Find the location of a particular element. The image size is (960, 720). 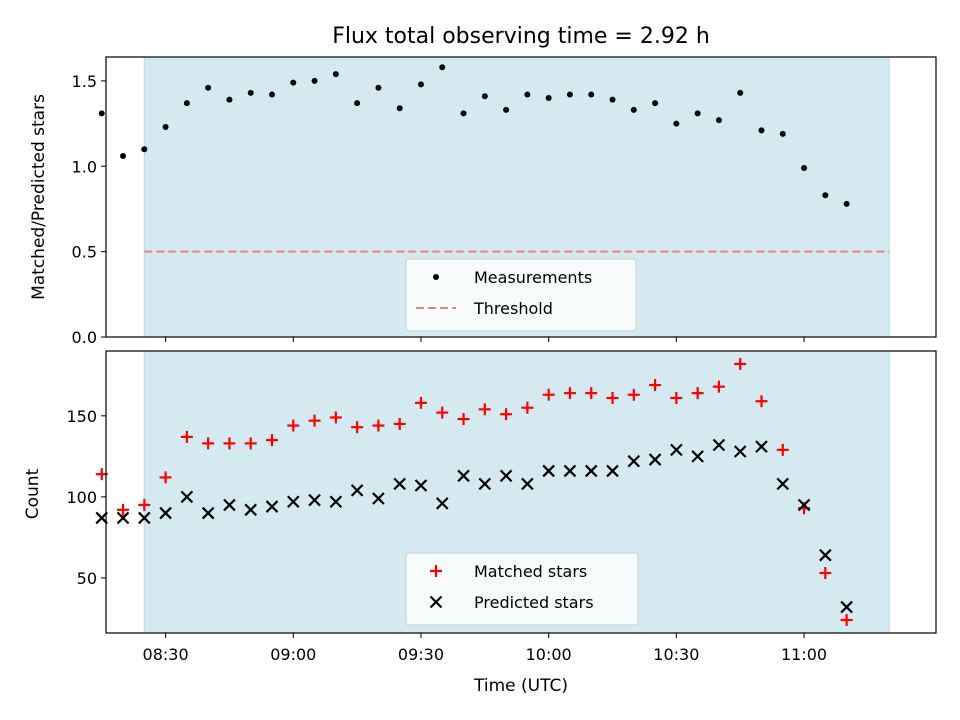

x-tick-label: 09:00 is located at coordinates (293, 654).